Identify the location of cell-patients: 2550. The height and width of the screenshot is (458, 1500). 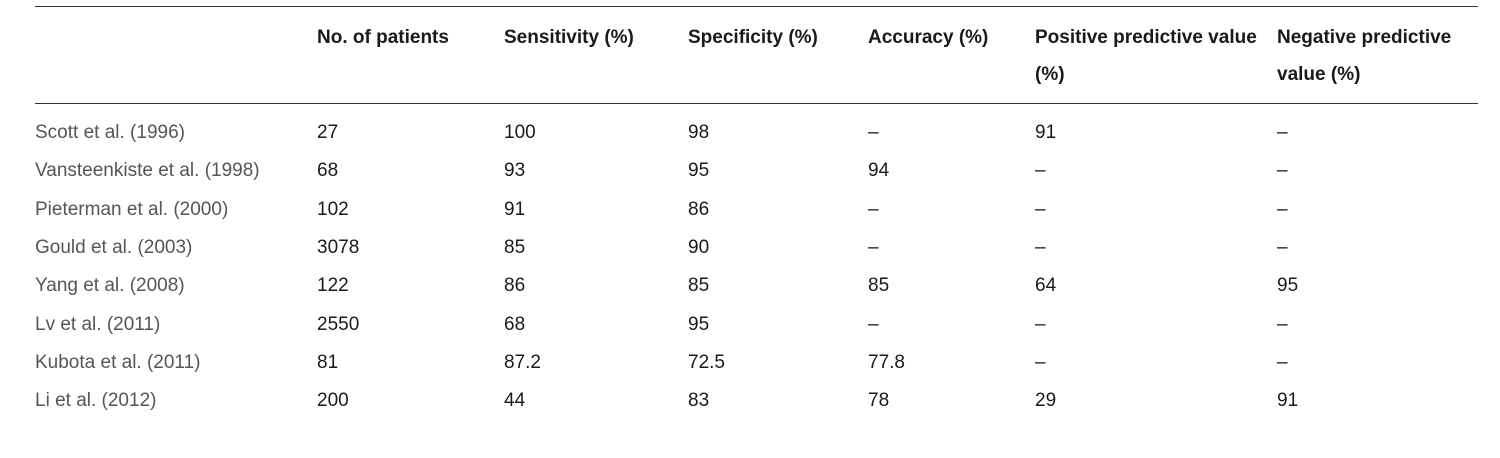
(338, 324).